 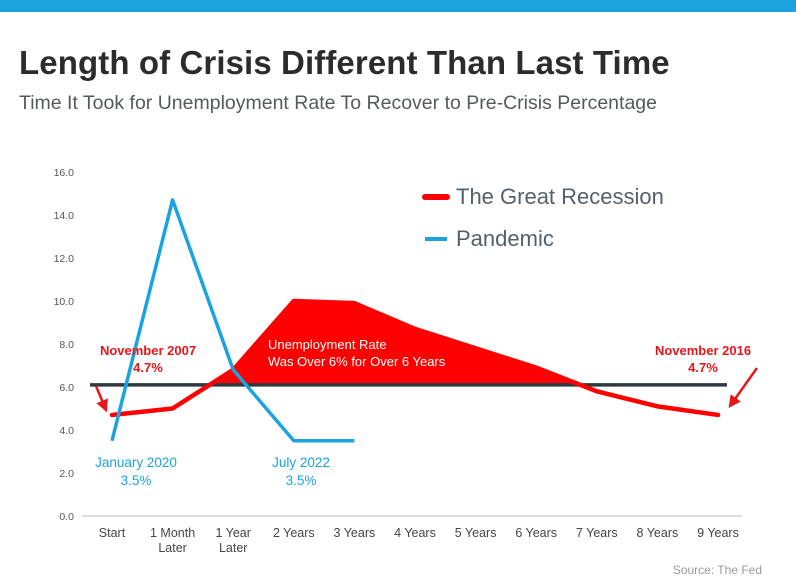 I want to click on y-tick-label: 0.0, so click(x=66, y=517).